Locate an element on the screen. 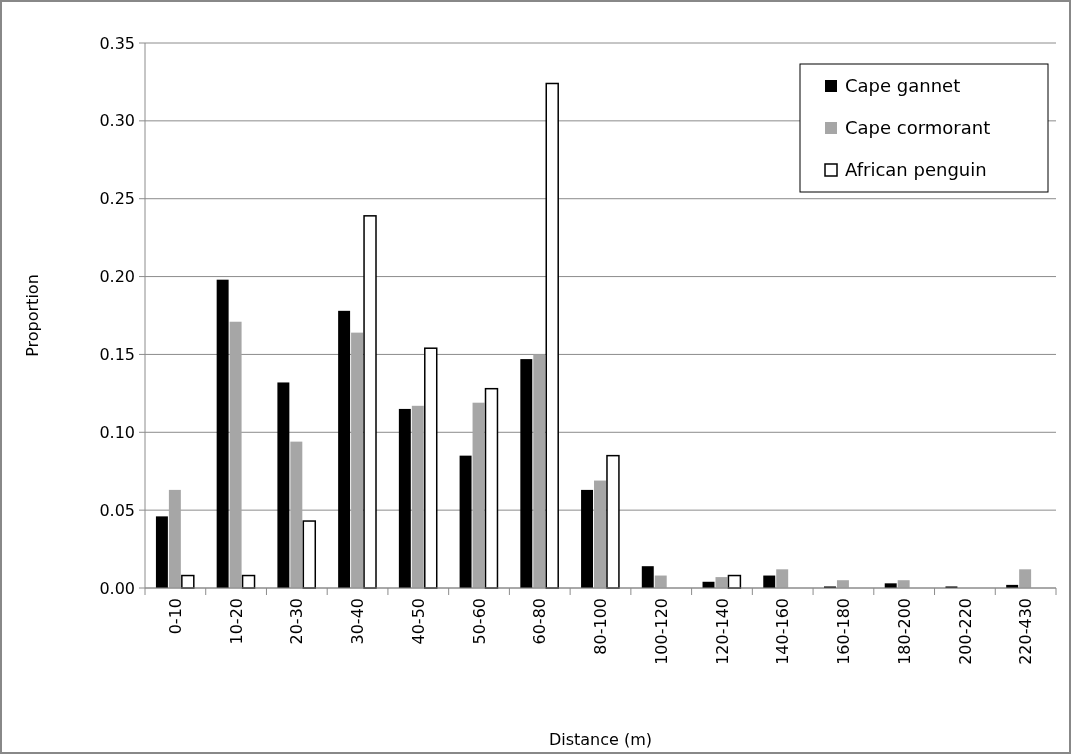  y-tick-label: 0.00 is located at coordinates (117, 588).